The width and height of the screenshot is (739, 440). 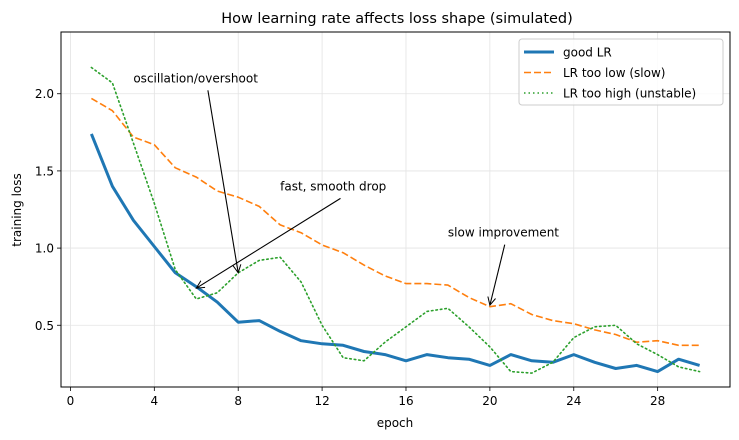 What do you see at coordinates (321, 401) in the screenshot?
I see `x-tick-label: 12` at bounding box center [321, 401].